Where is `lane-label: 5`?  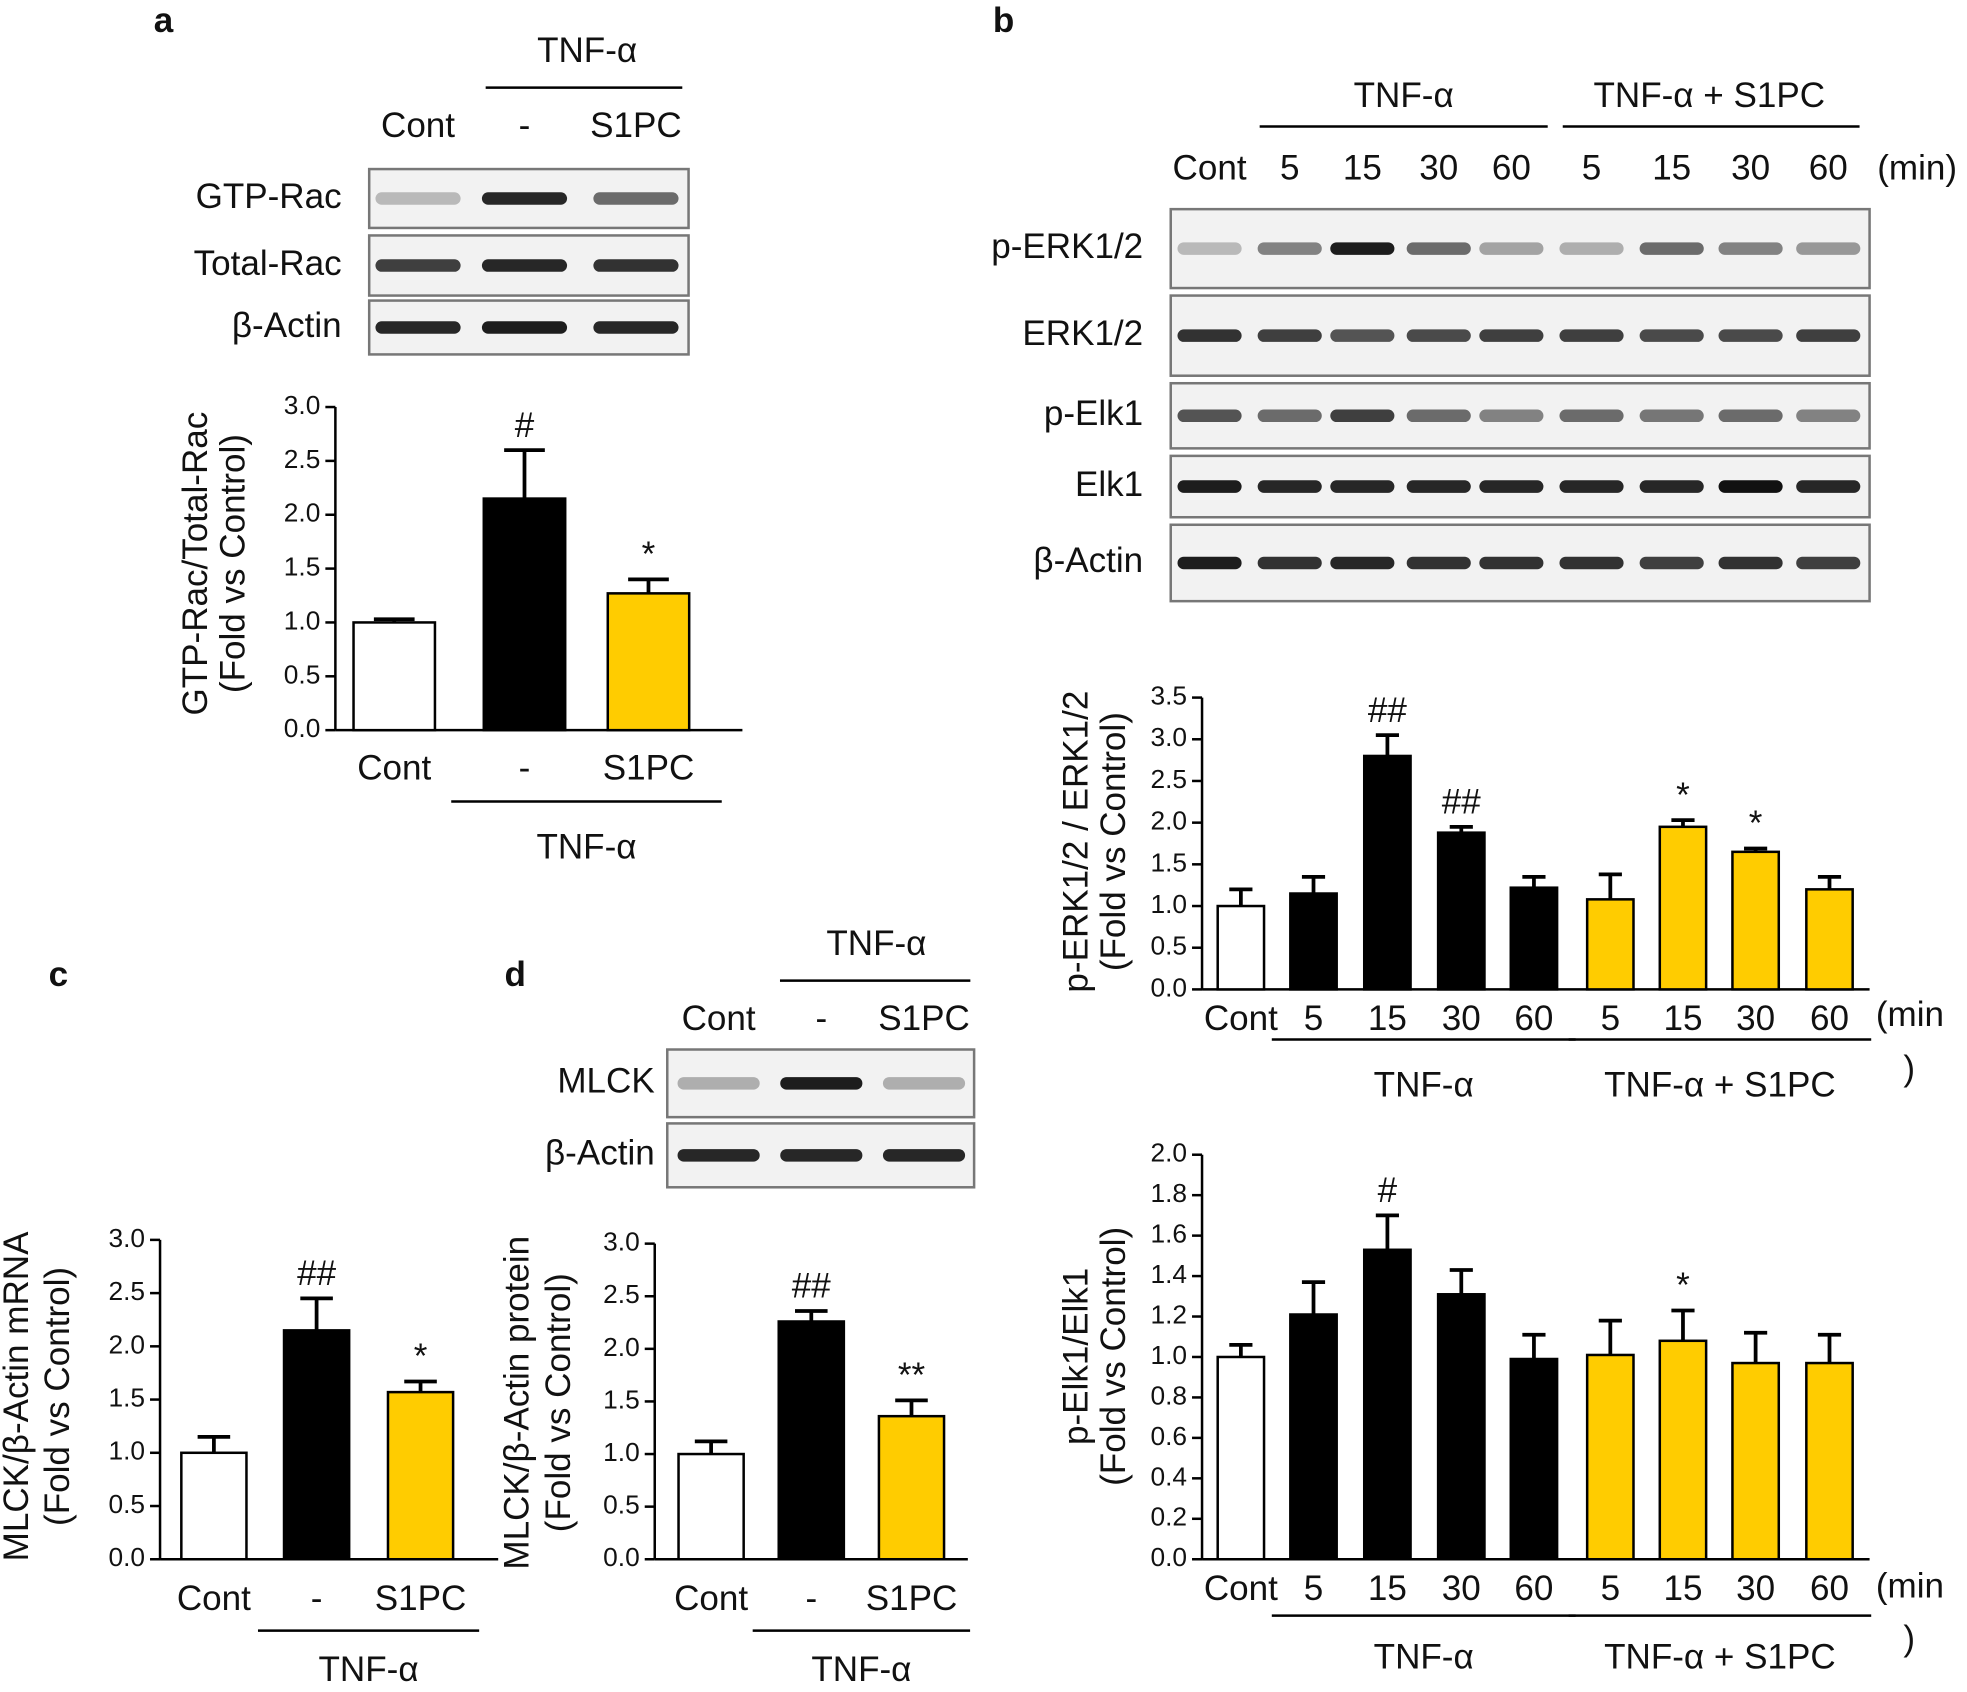 lane-label: 5 is located at coordinates (1592, 168).